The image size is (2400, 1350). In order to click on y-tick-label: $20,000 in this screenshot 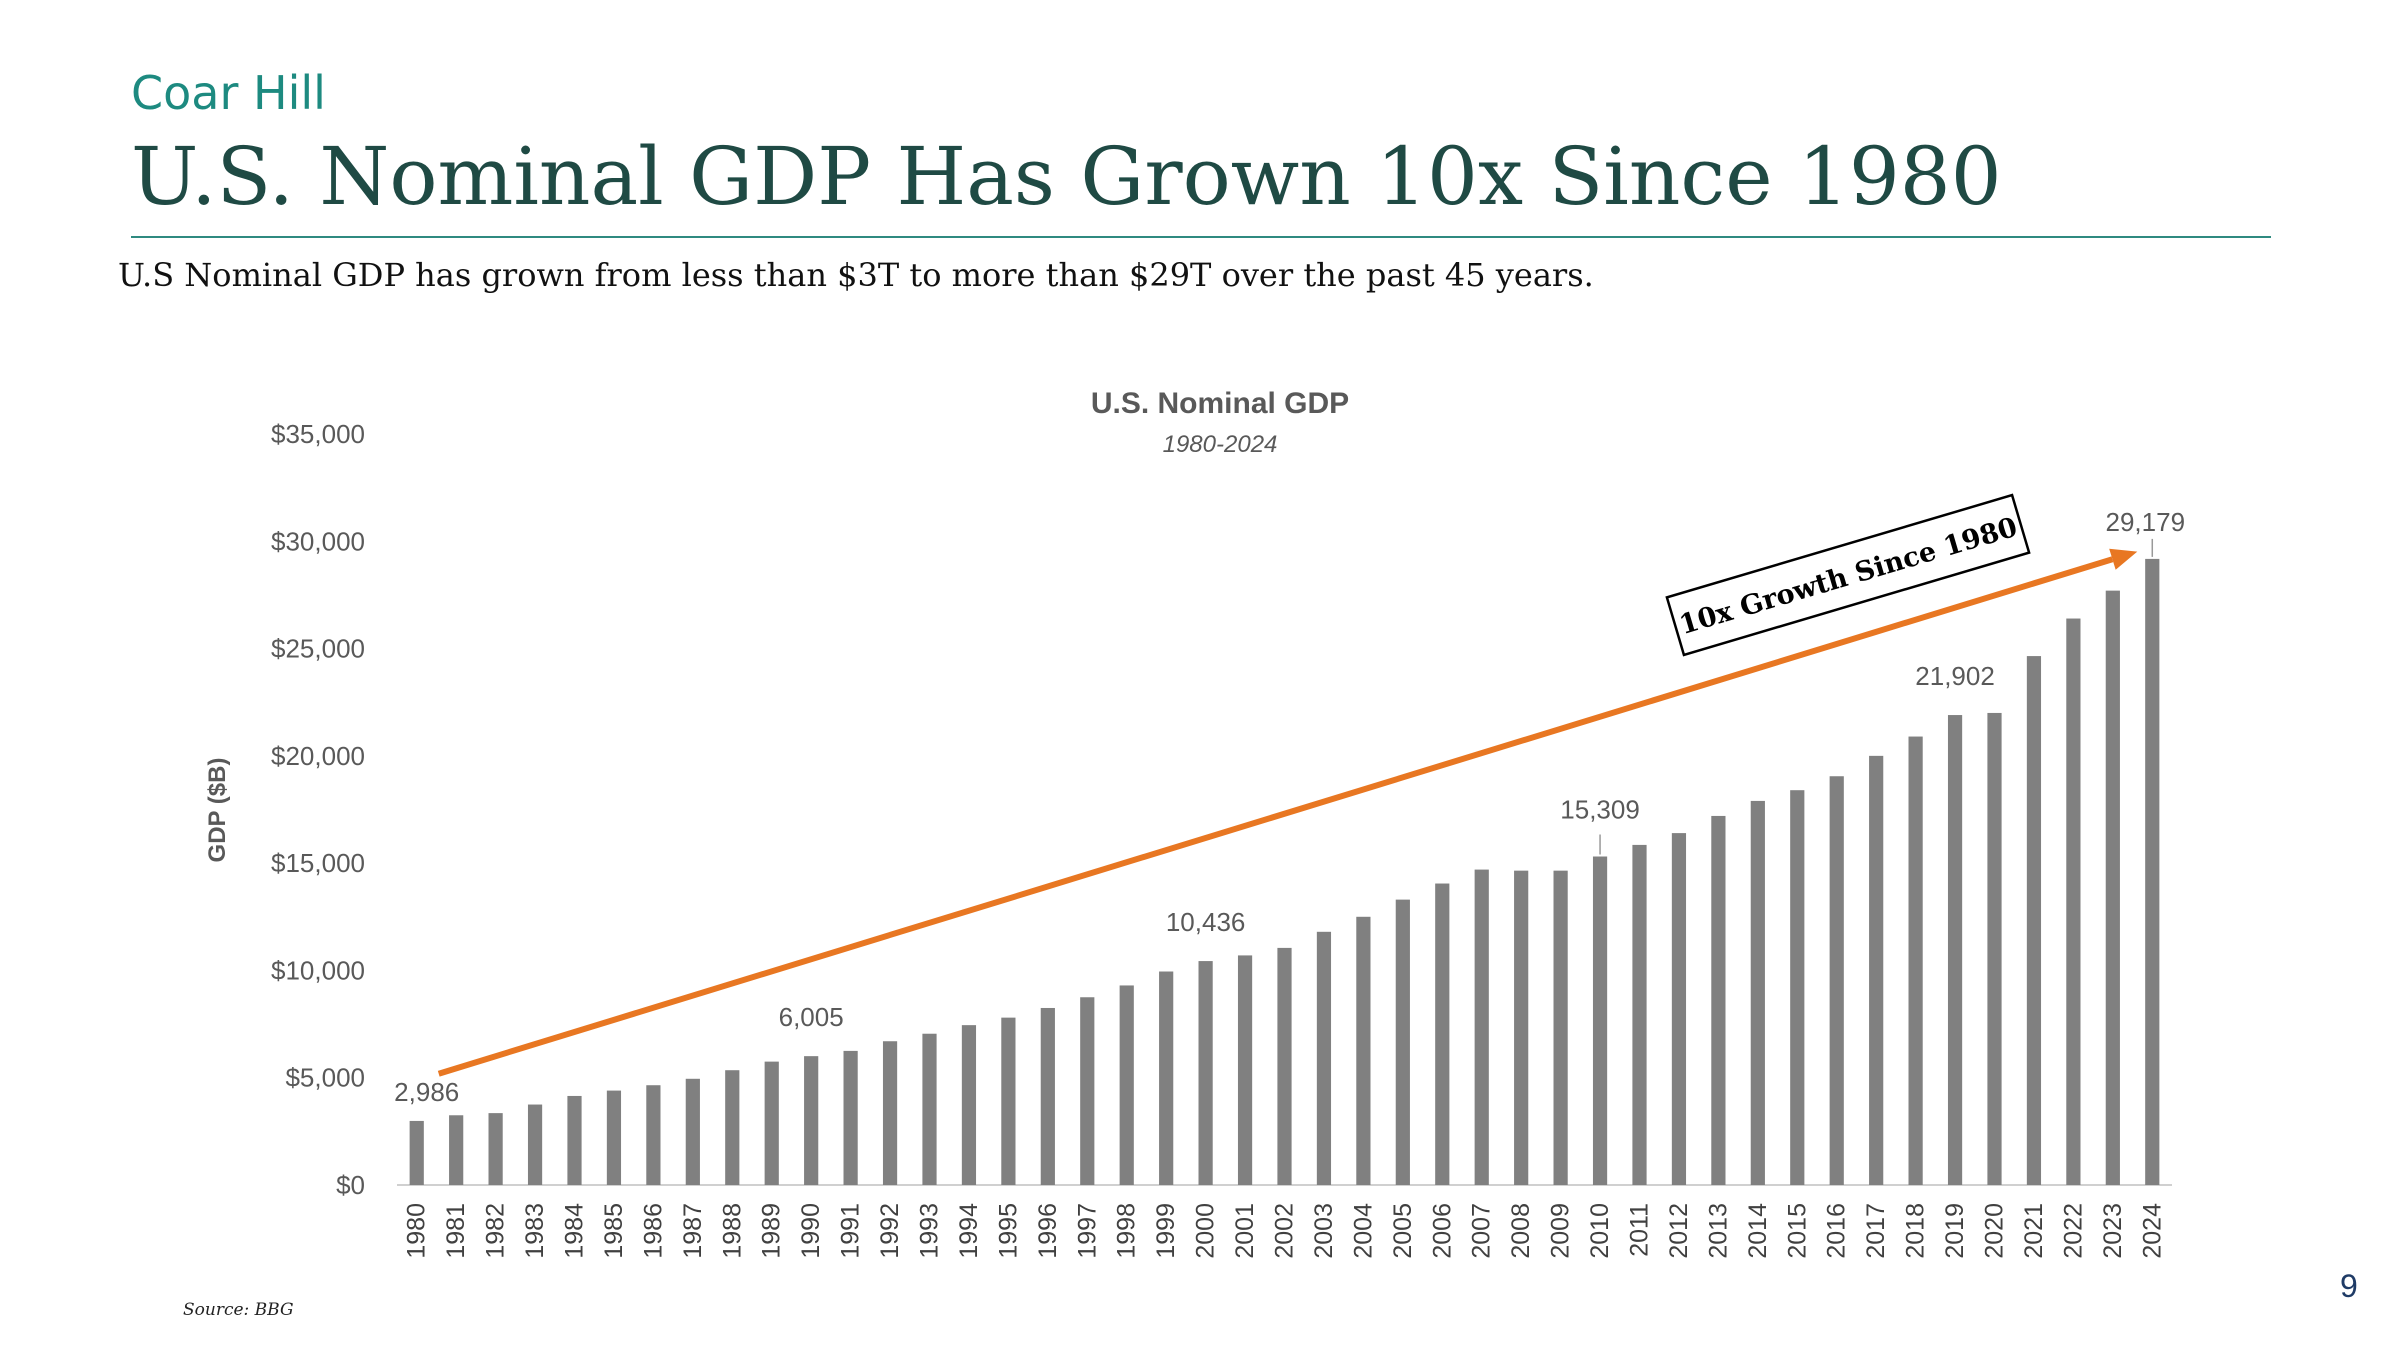, I will do `click(318, 756)`.